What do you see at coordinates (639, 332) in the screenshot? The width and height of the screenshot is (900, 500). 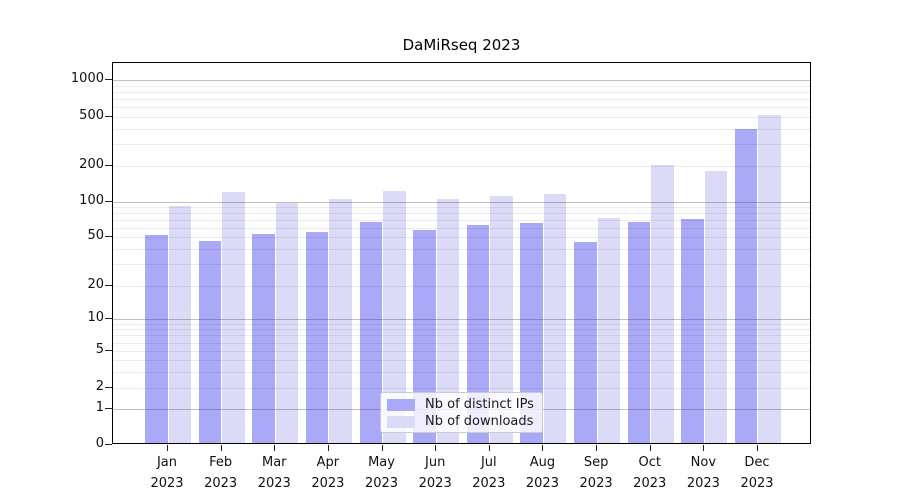 I see `bar-ips-oct` at bounding box center [639, 332].